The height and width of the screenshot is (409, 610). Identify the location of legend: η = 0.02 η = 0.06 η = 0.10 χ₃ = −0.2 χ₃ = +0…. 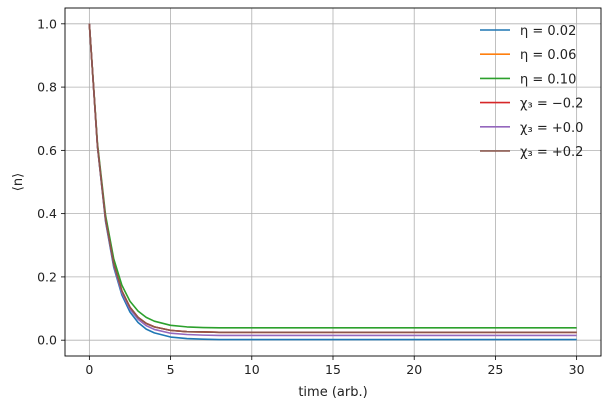
(531, 92).